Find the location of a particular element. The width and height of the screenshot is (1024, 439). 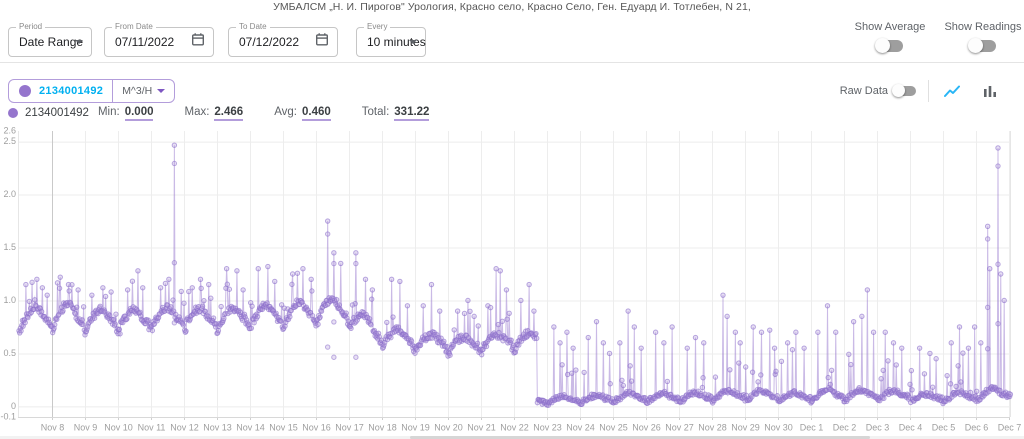

show-average-toggle is located at coordinates (889, 45).